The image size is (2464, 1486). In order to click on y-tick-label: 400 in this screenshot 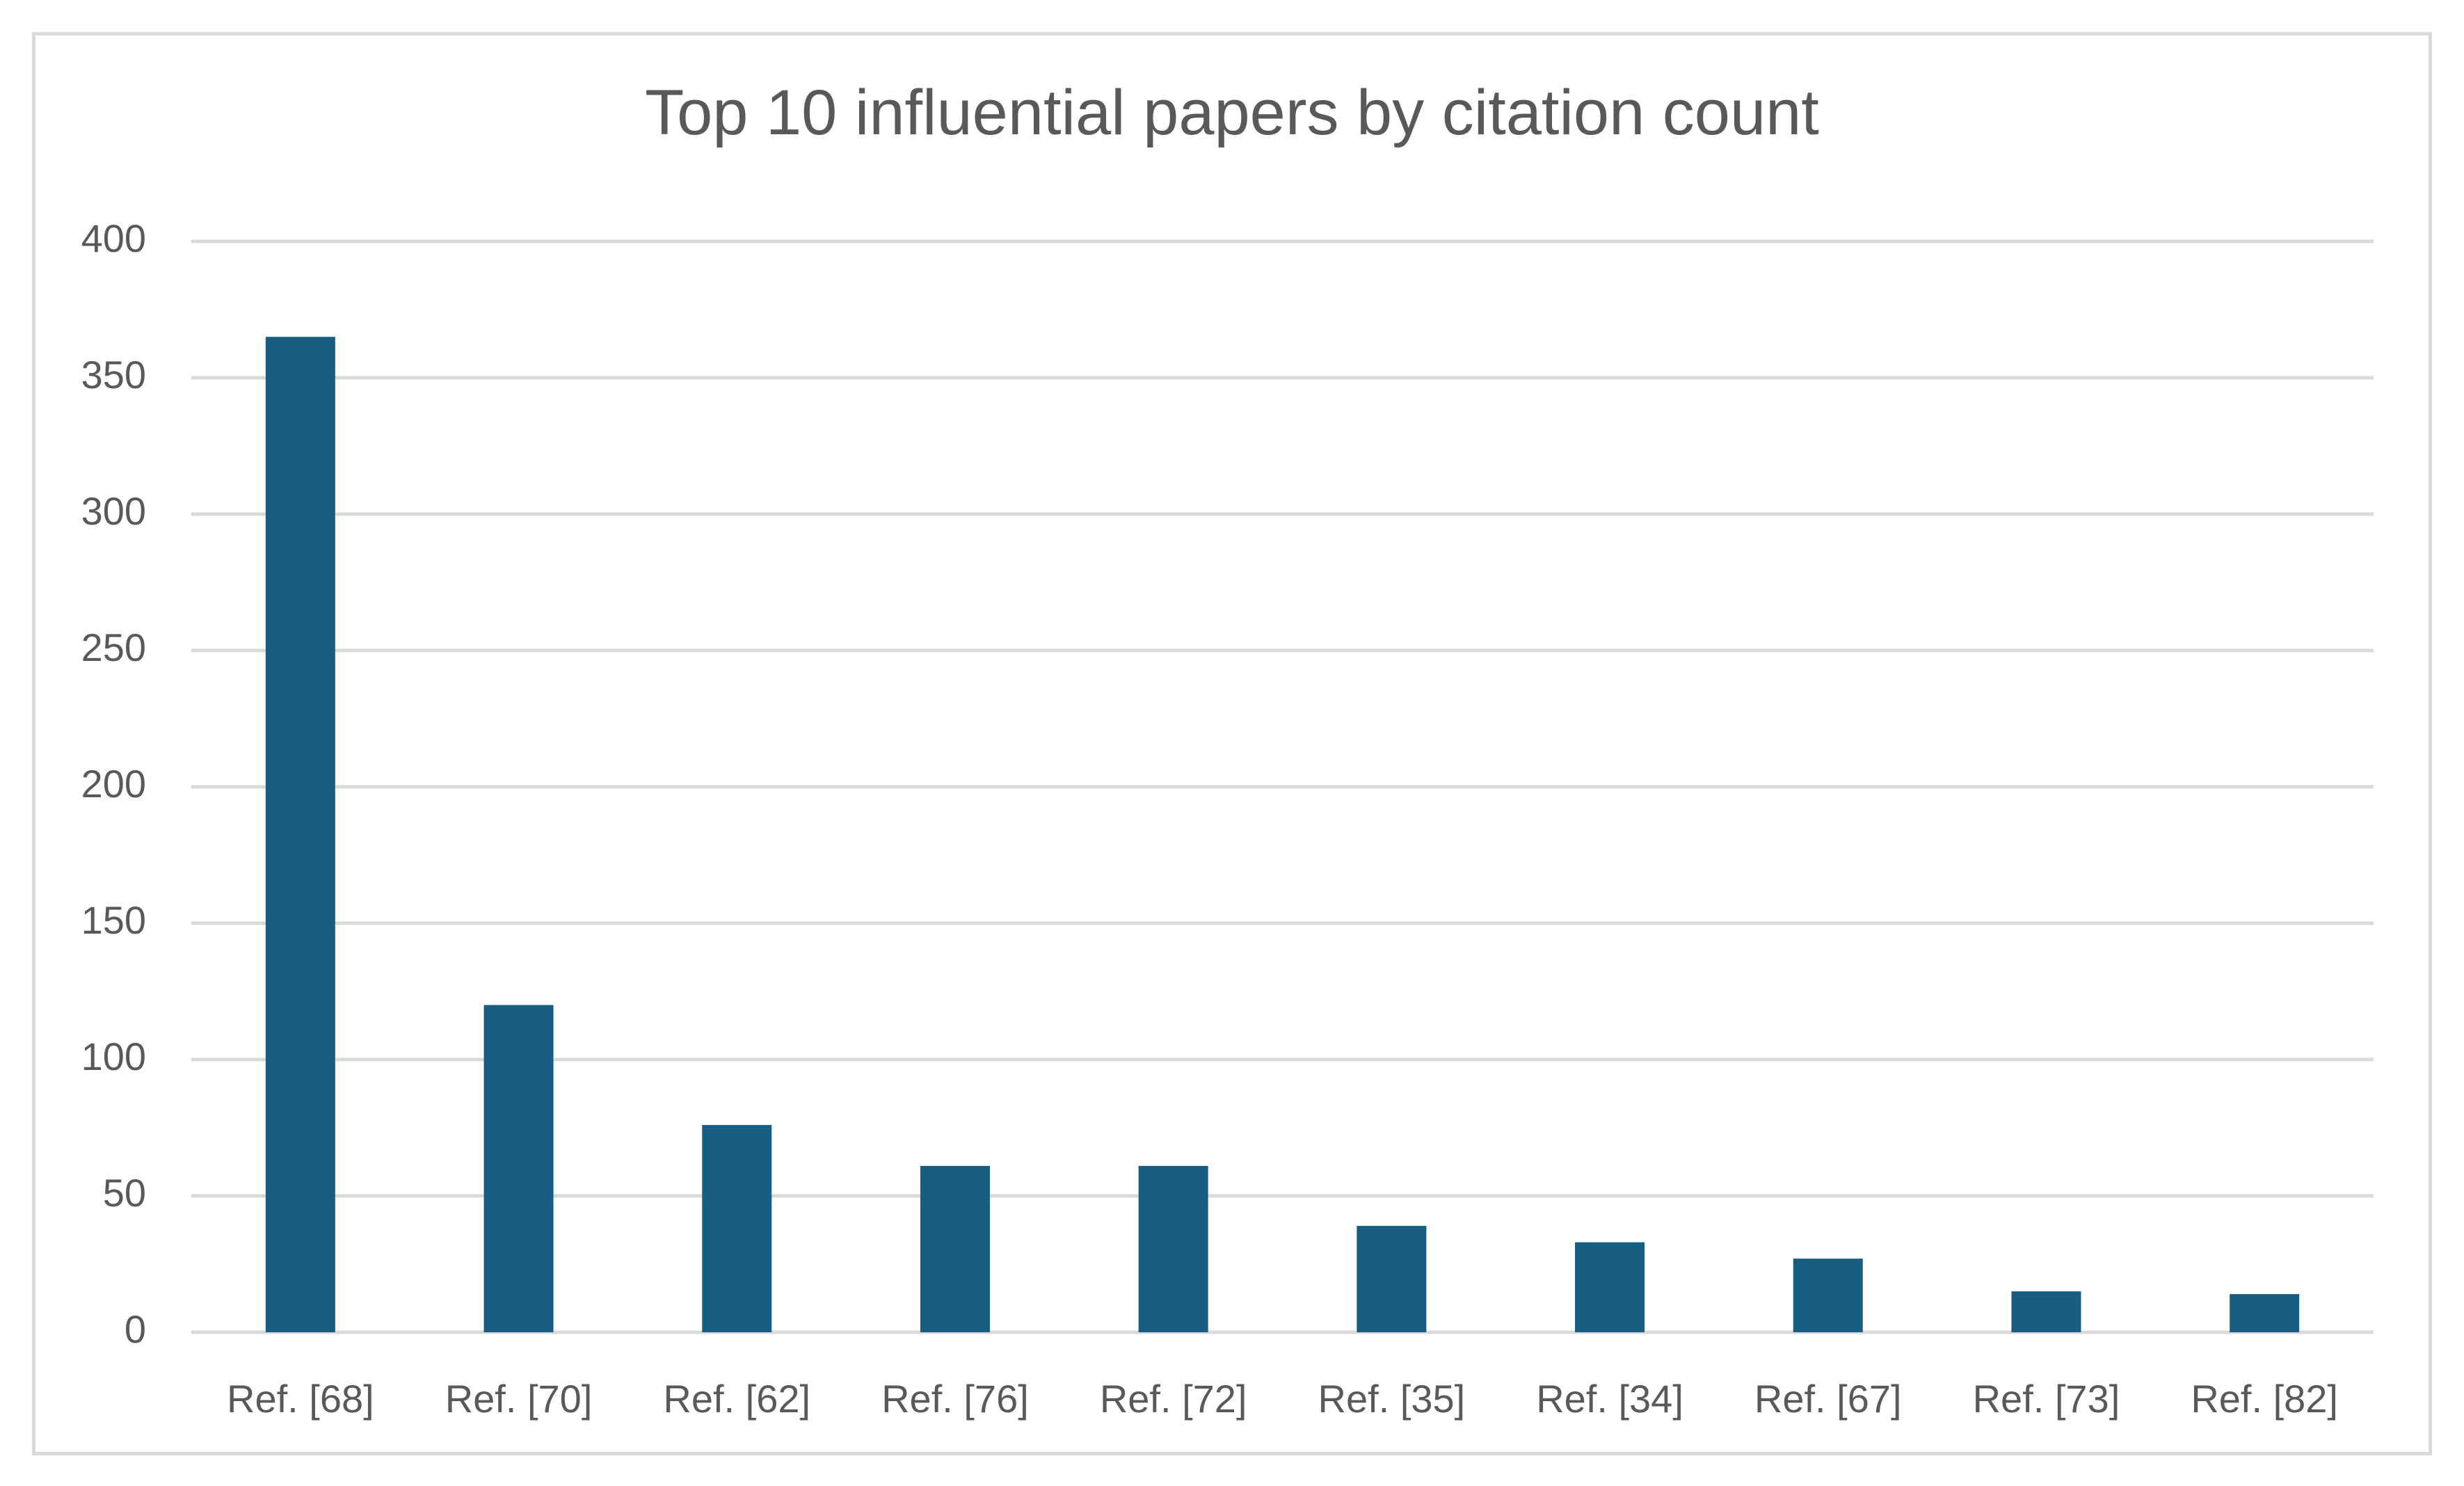, I will do `click(113, 238)`.